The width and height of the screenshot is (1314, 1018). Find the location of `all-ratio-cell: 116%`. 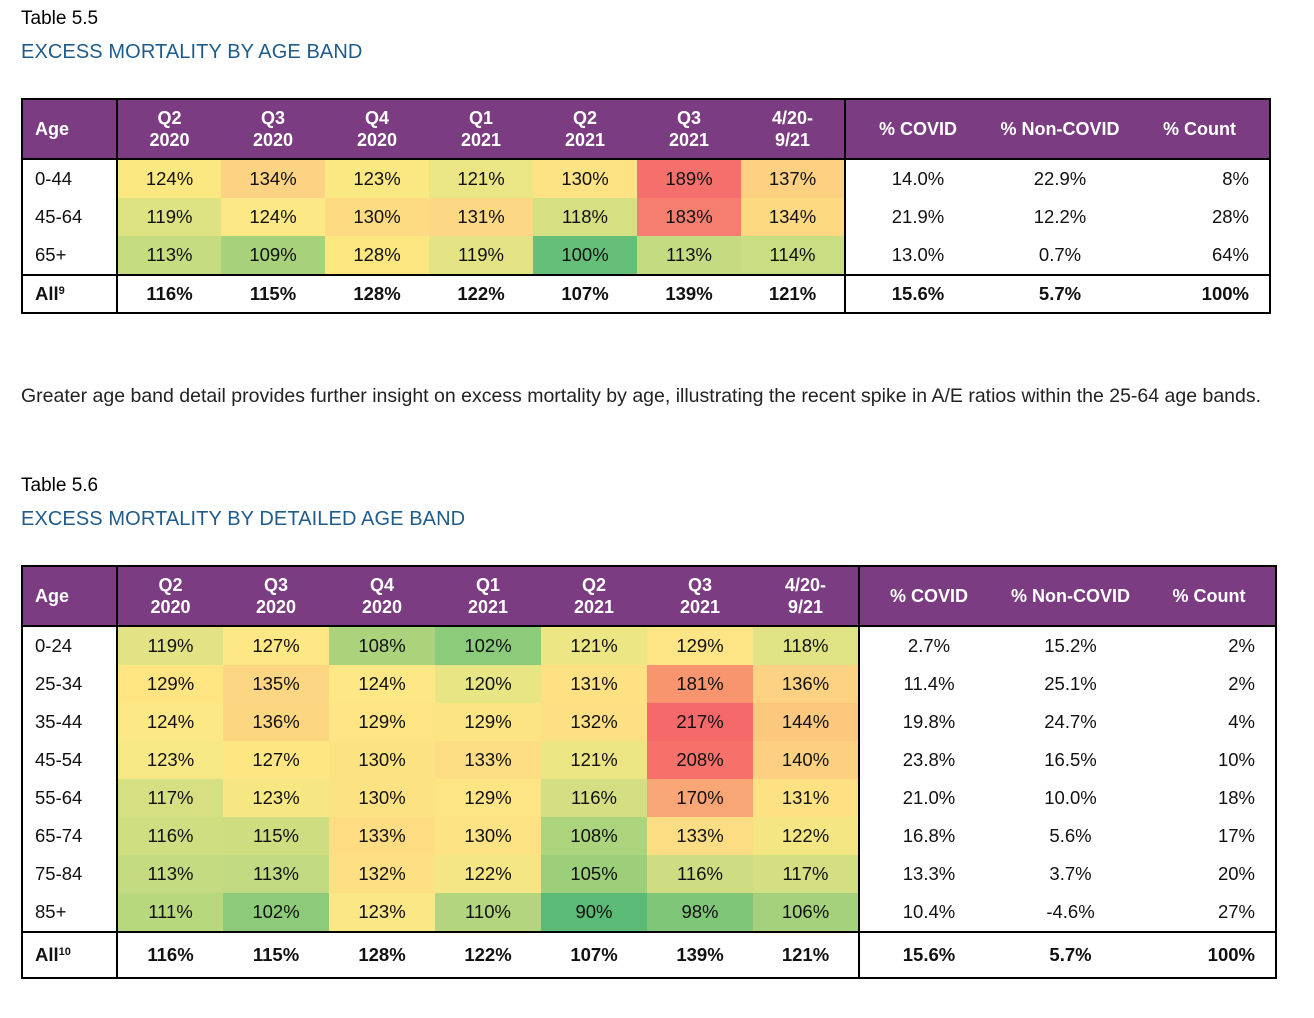

all-ratio-cell: 116% is located at coordinates (169, 293).